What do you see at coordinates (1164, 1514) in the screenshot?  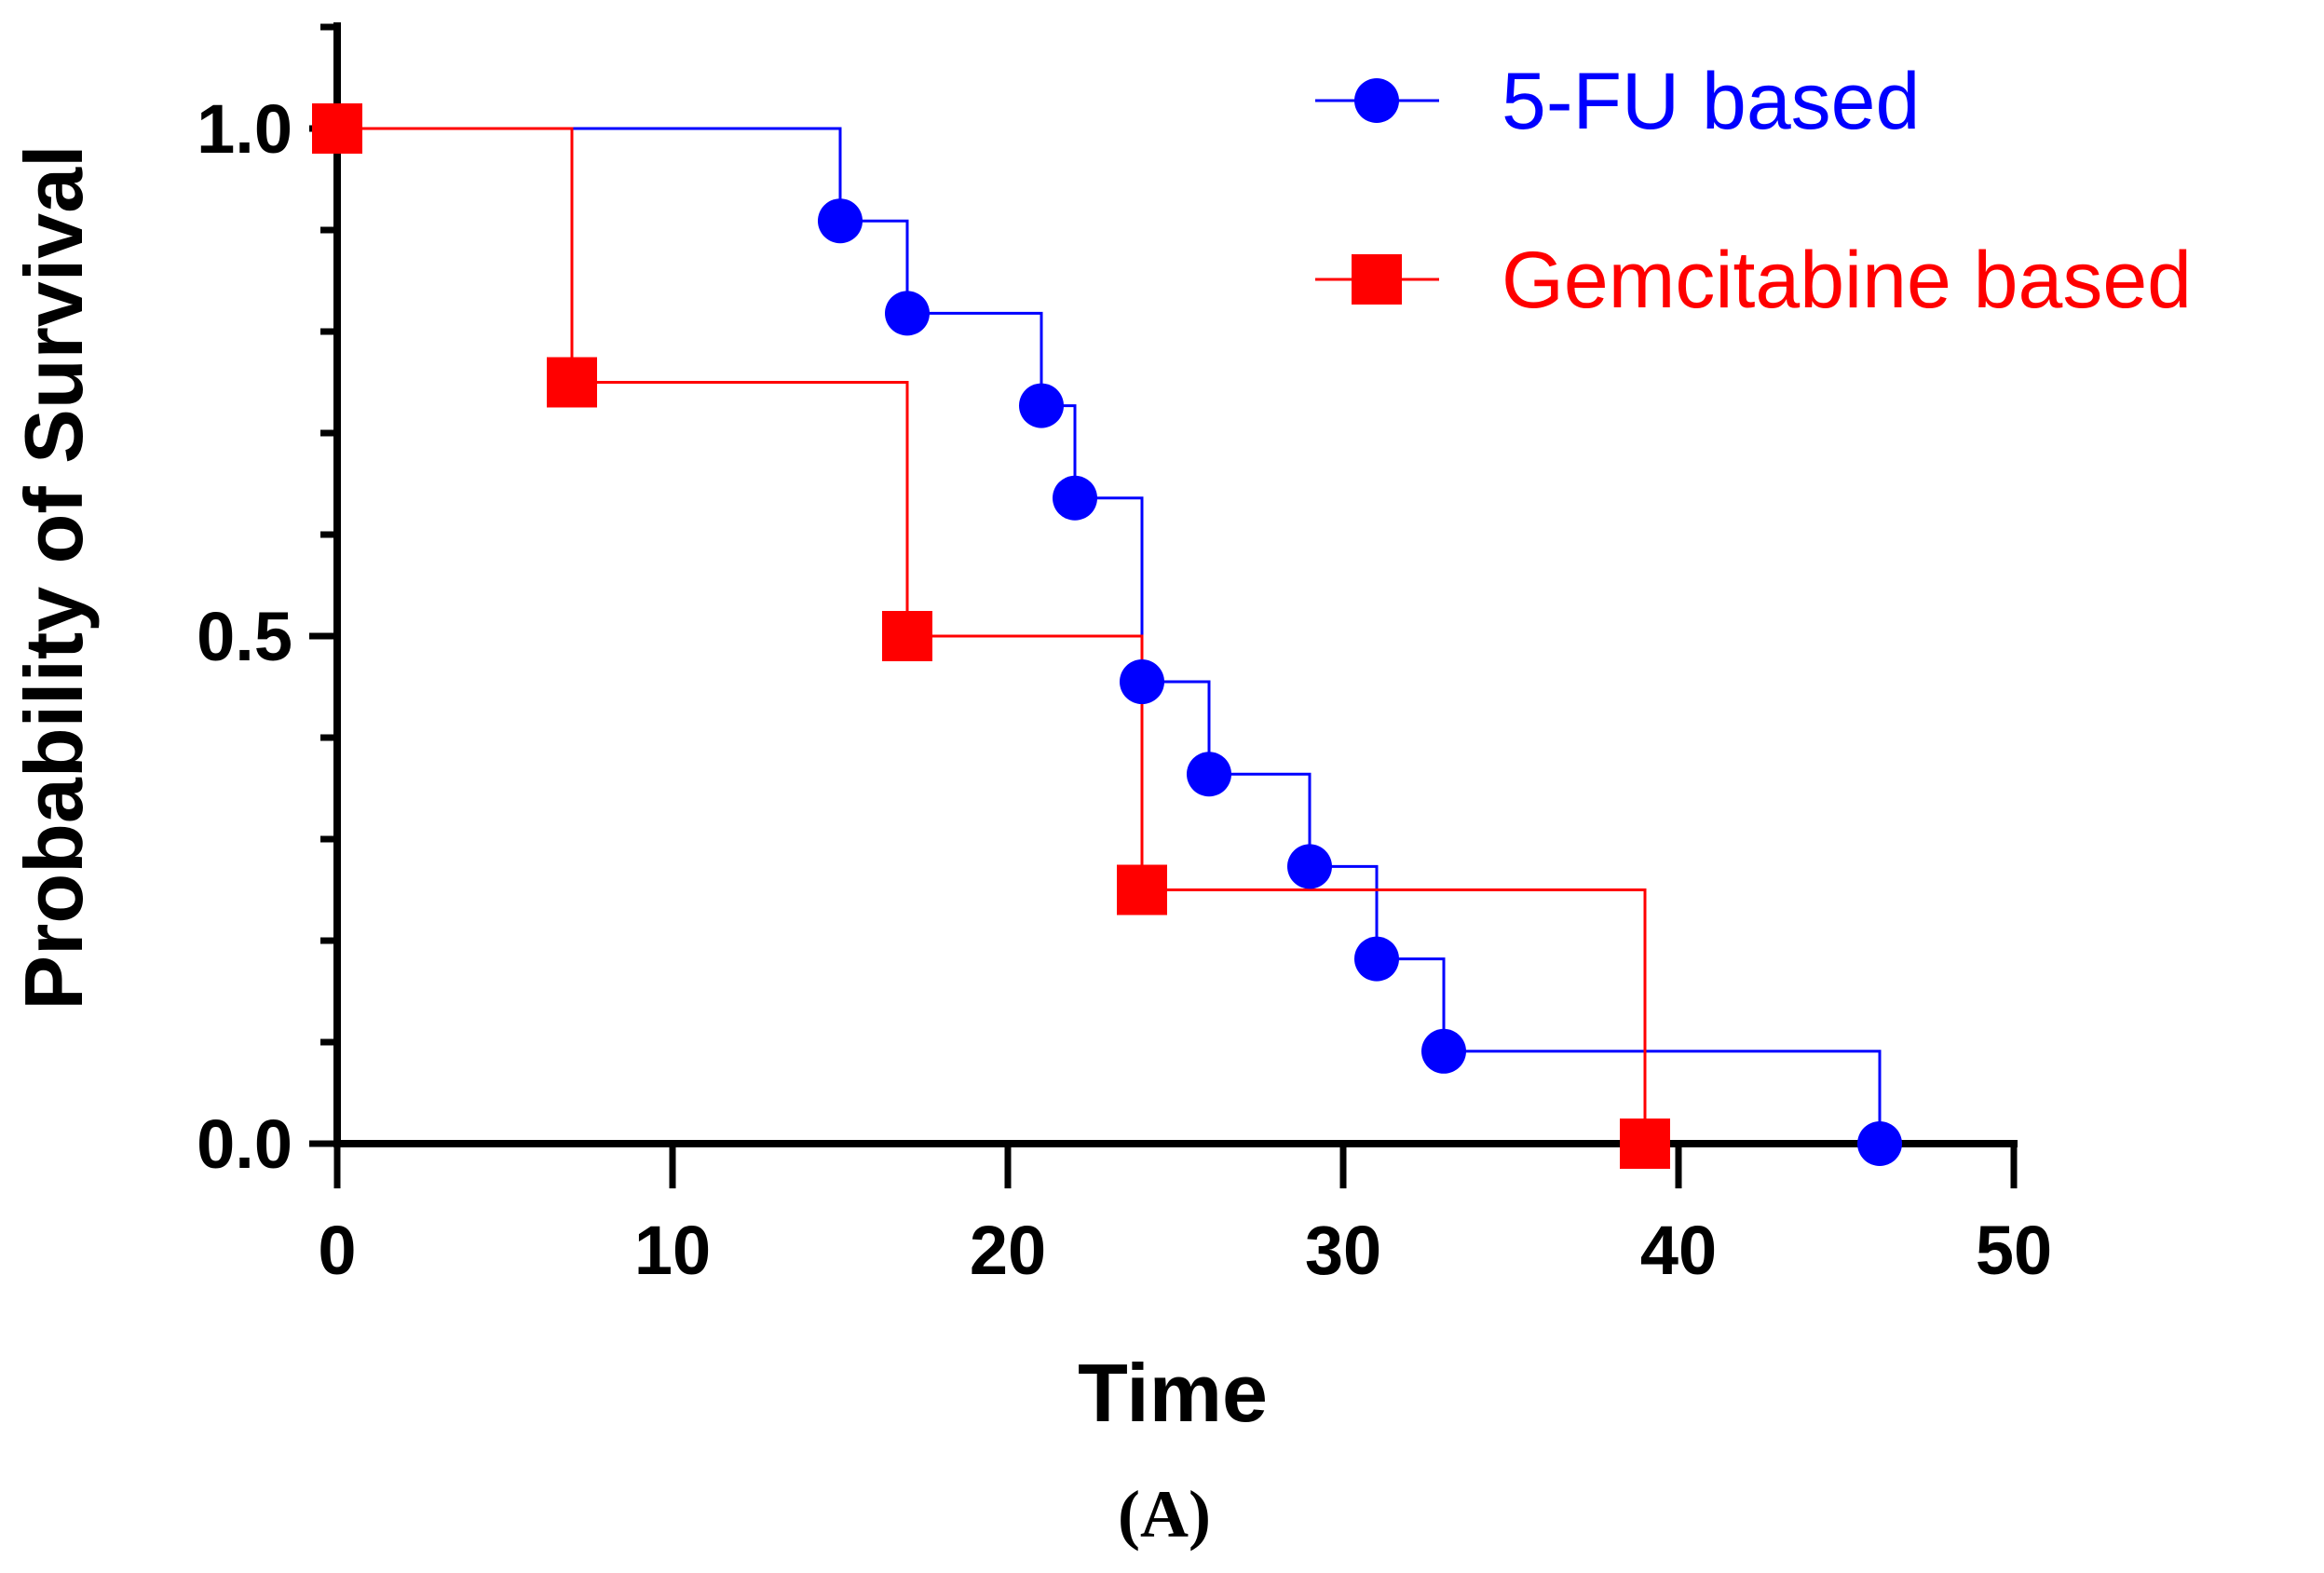 I see `panel-label: (A)` at bounding box center [1164, 1514].